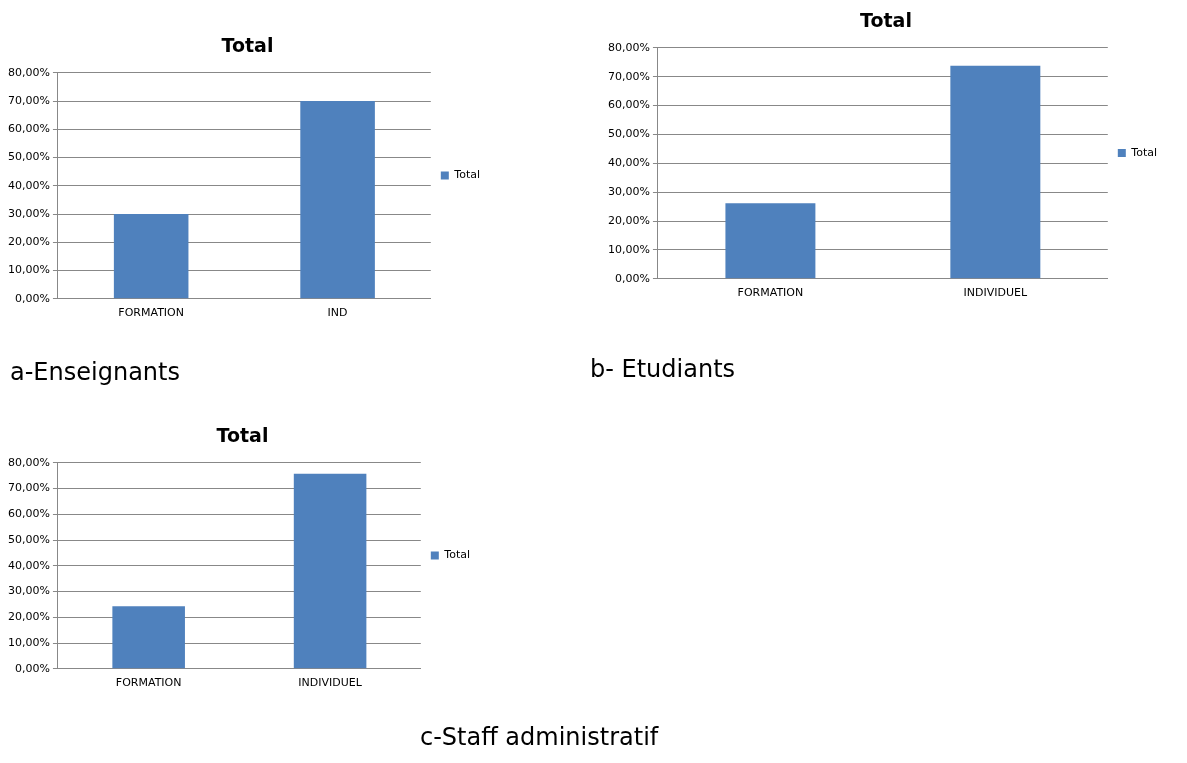 This screenshot has height=763, width=1187. Describe the element at coordinates (337, 313) in the screenshot. I see `x-tick-label: IND` at that location.